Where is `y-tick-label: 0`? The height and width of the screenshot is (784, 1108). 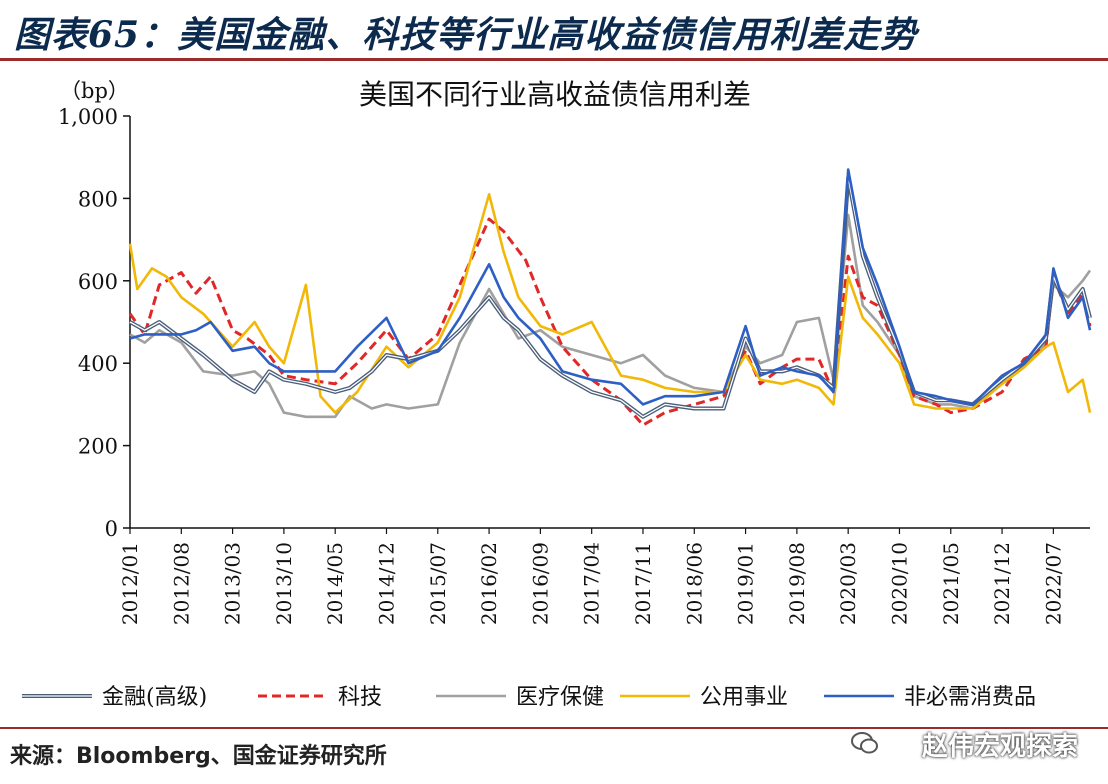 y-tick-label: 0 is located at coordinates (111, 529).